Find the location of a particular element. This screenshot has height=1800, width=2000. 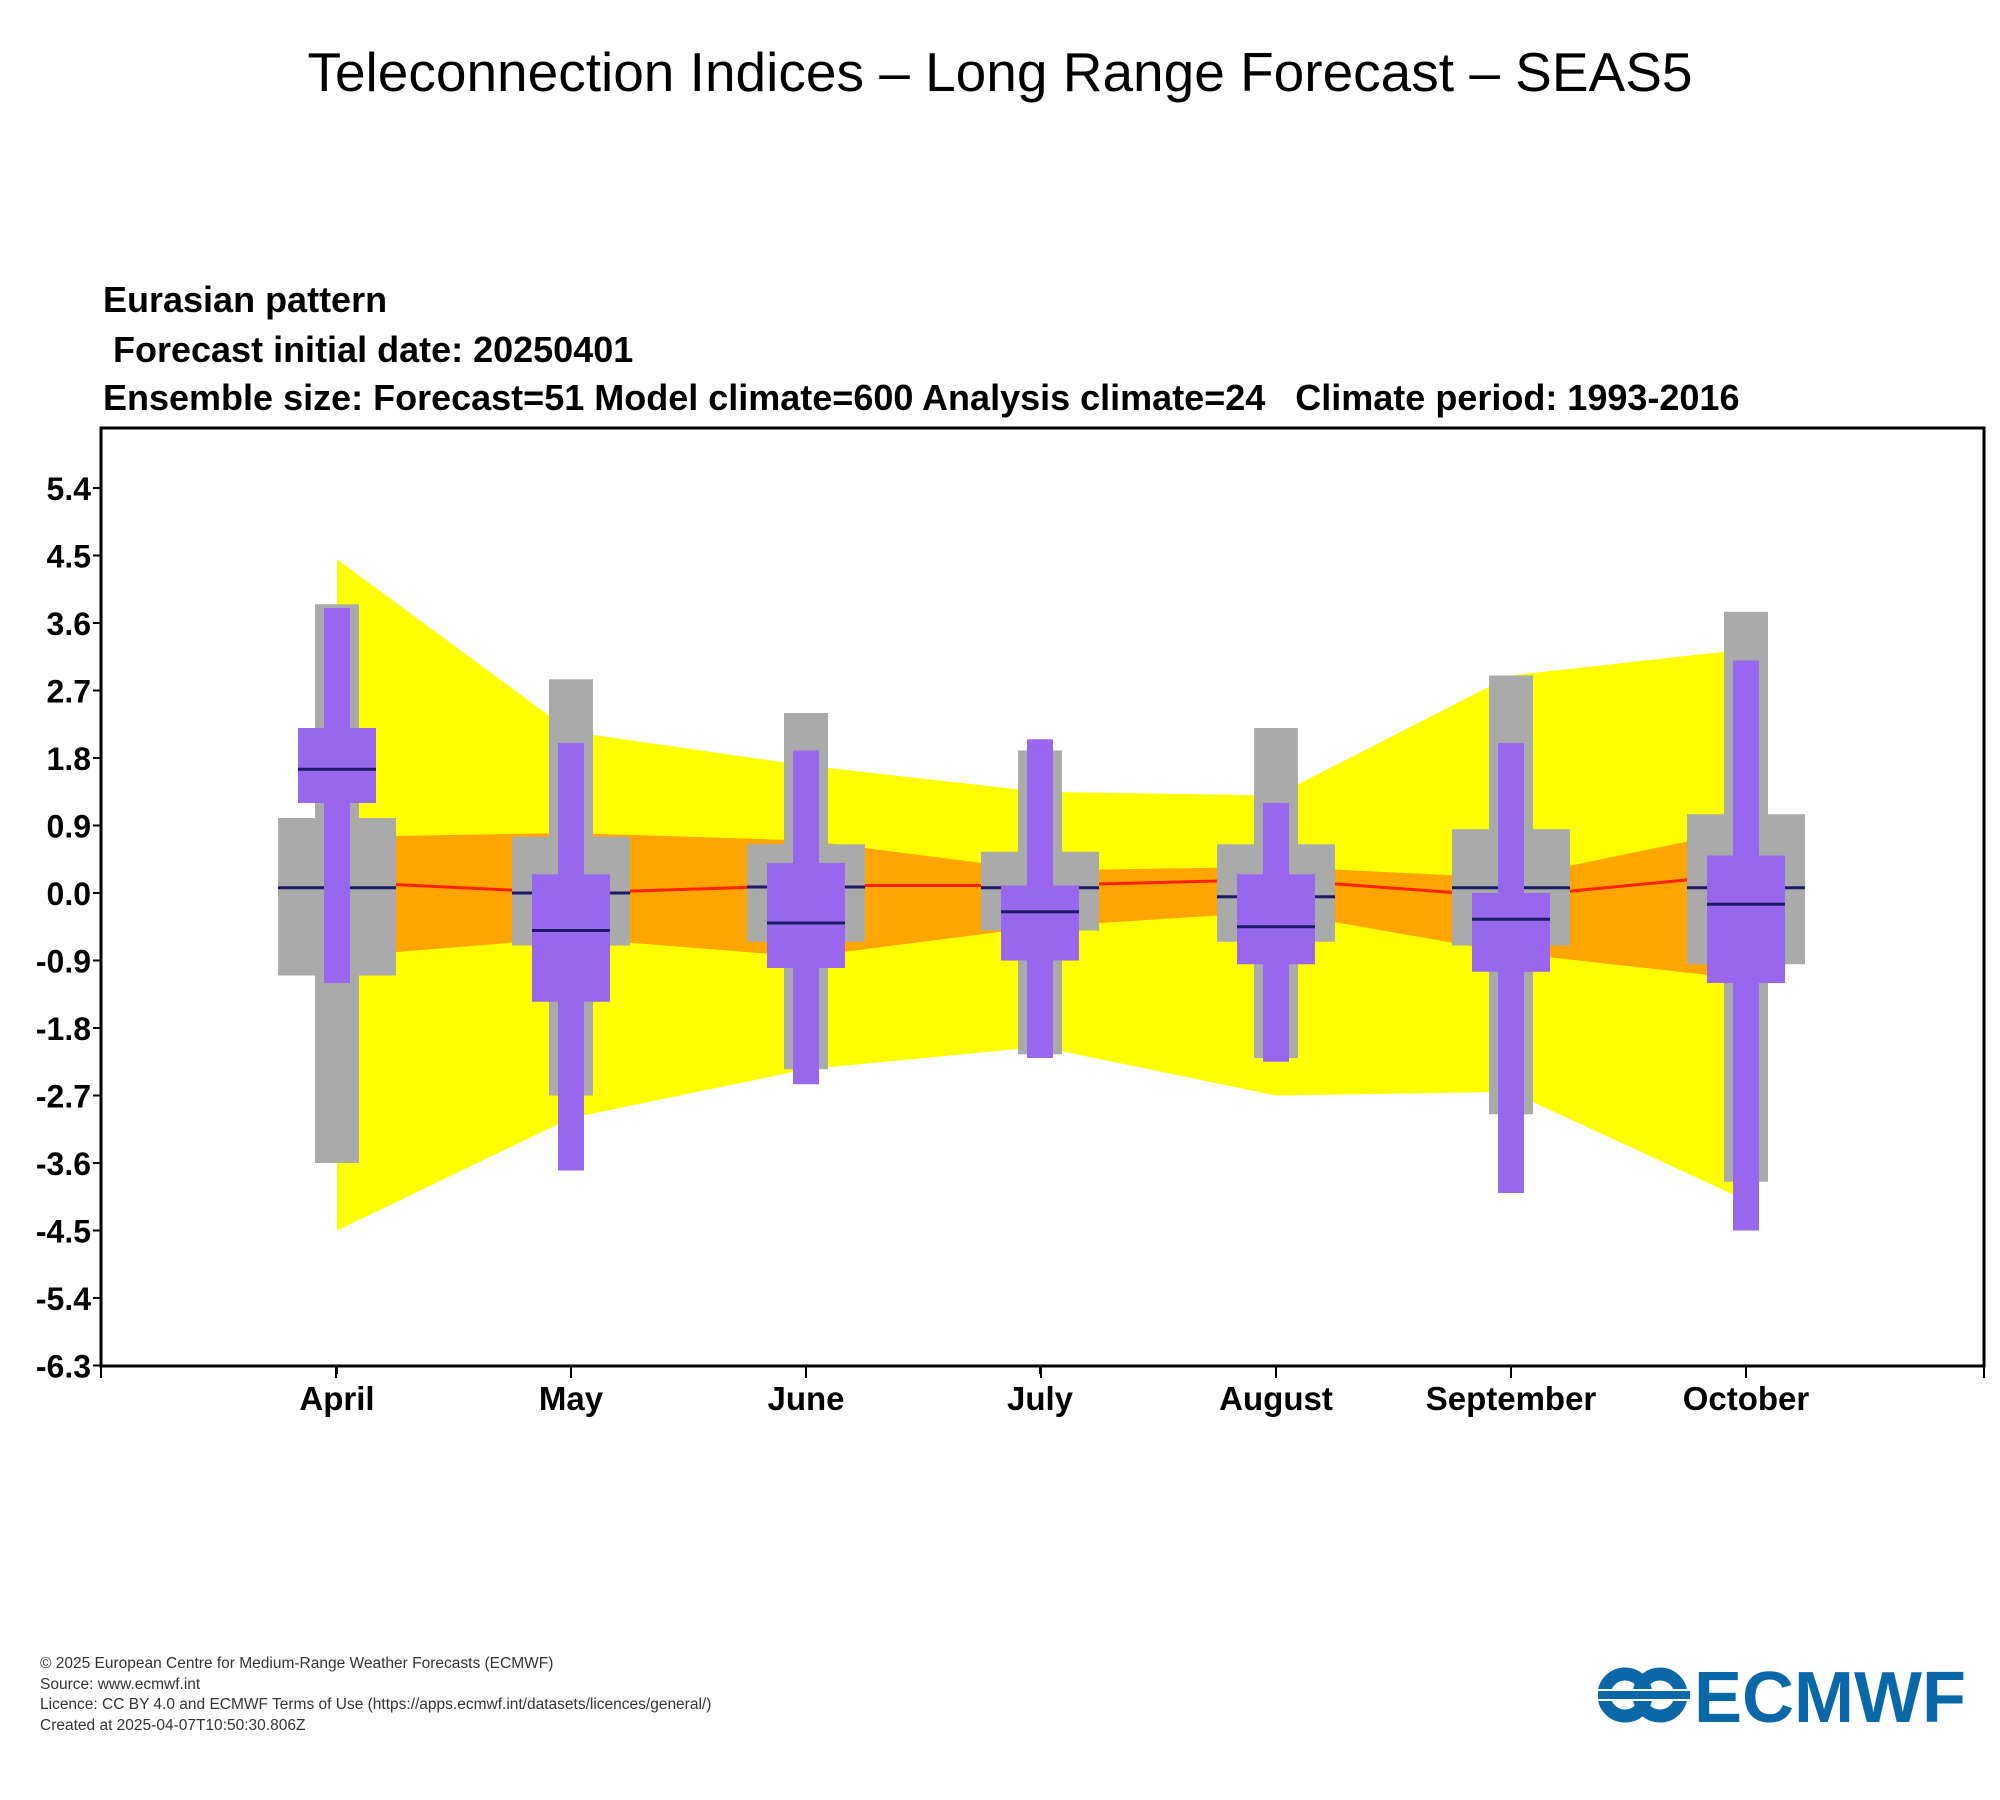

x-tick-label-august: August is located at coordinates (1276, 1398).